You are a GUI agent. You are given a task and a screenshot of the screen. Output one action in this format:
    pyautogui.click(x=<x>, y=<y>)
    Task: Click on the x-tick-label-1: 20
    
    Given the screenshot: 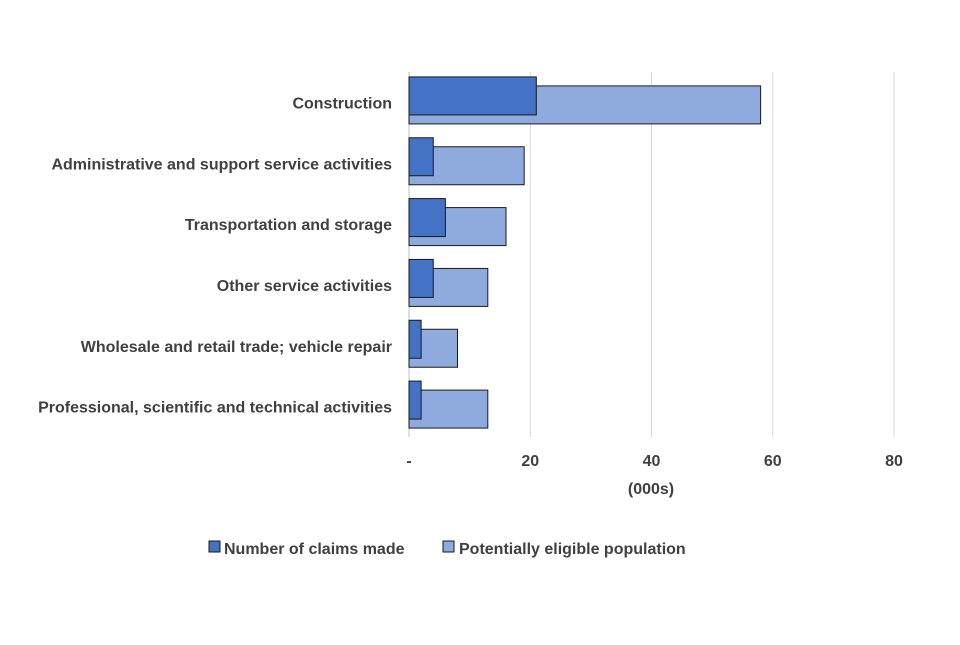 What is the action you would take?
    pyautogui.click(x=530, y=461)
    